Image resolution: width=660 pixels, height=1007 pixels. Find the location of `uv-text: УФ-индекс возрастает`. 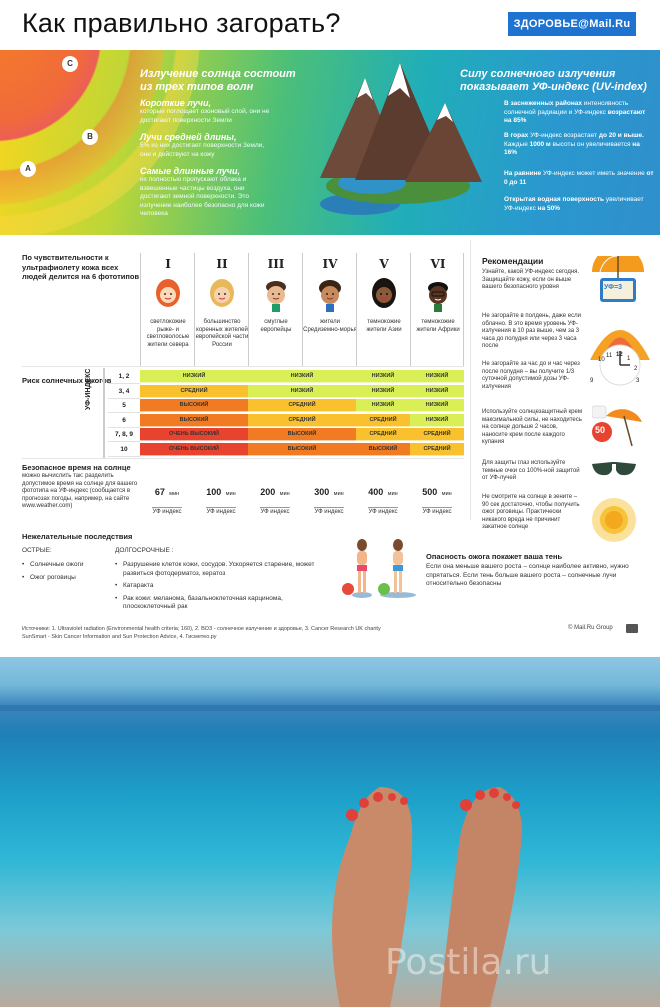

uv-text: УФ-индекс возрастает is located at coordinates (564, 135).